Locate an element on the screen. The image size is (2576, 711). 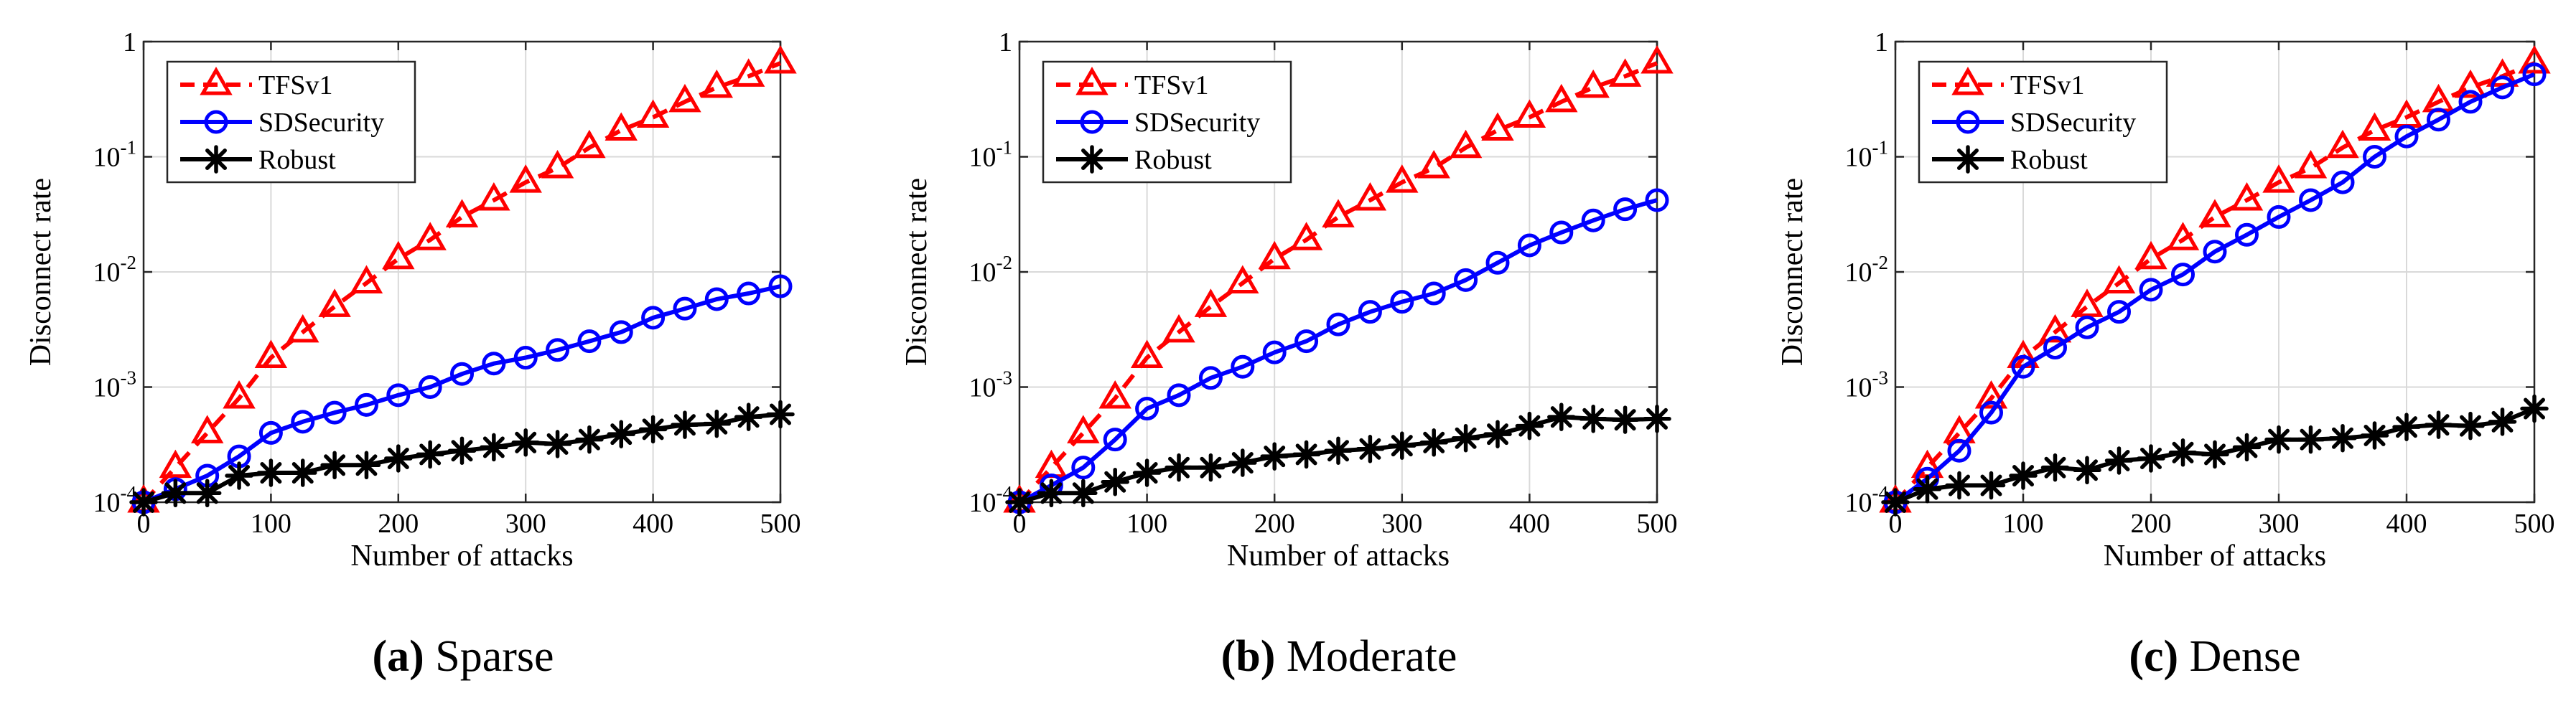
x-tick-label: 200 is located at coordinates (398, 524).